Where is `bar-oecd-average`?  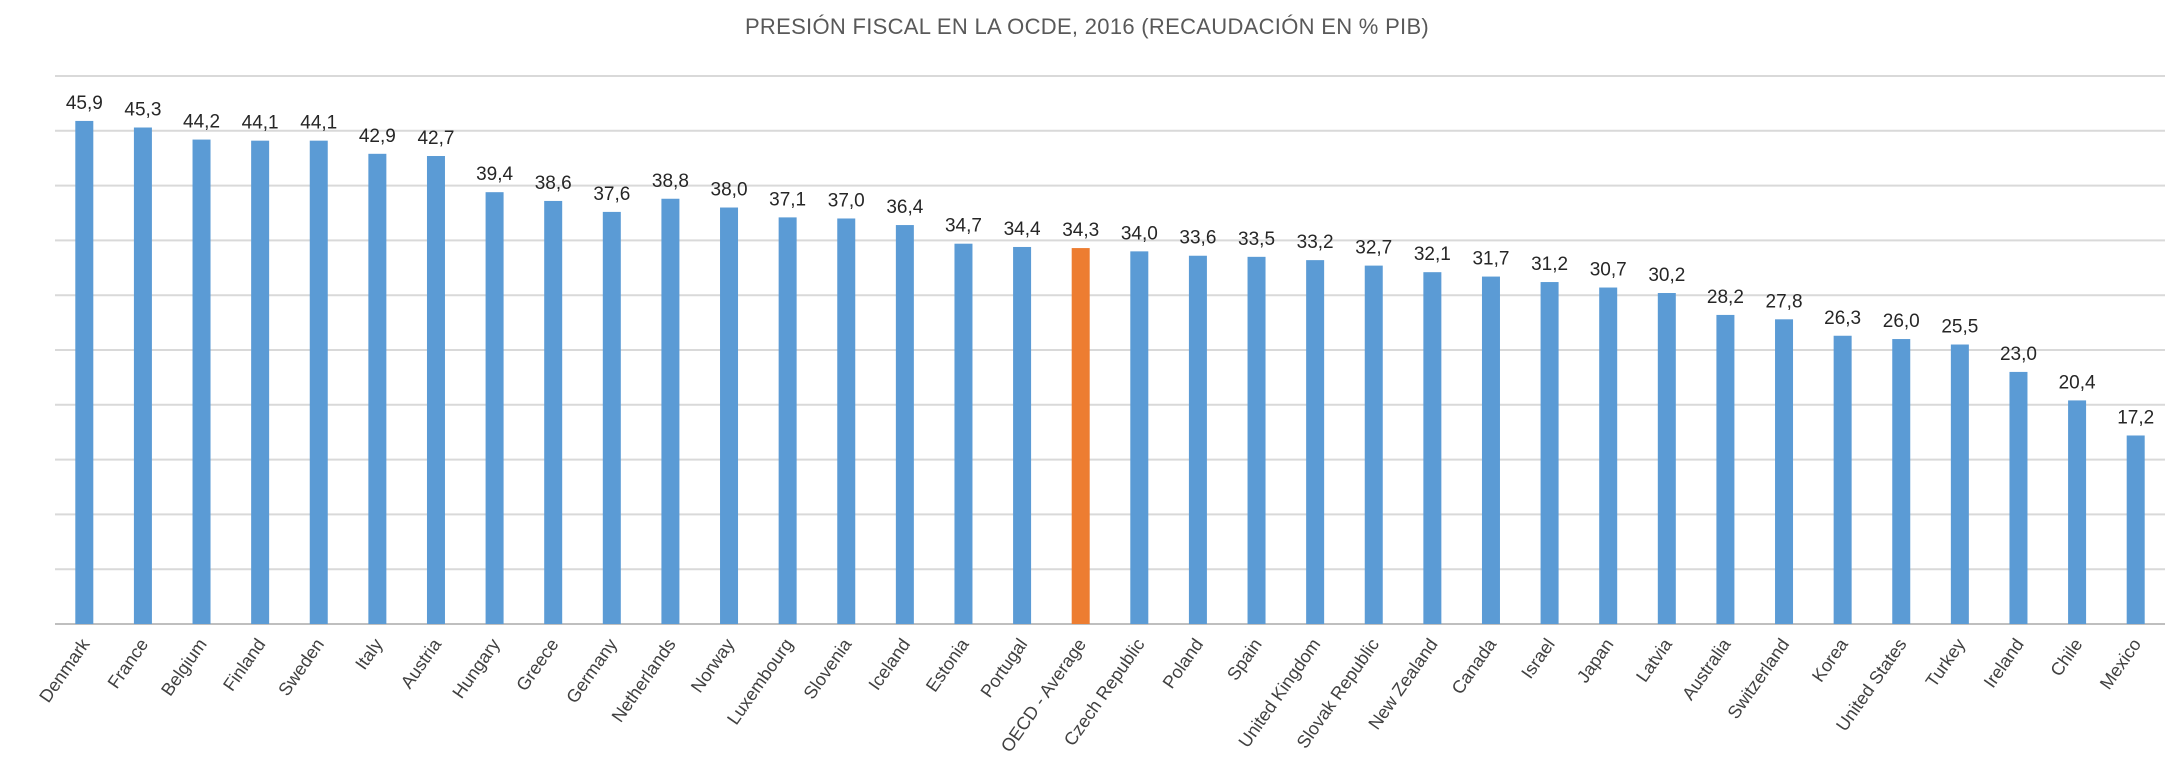
bar-oecd-average is located at coordinates (1080, 436).